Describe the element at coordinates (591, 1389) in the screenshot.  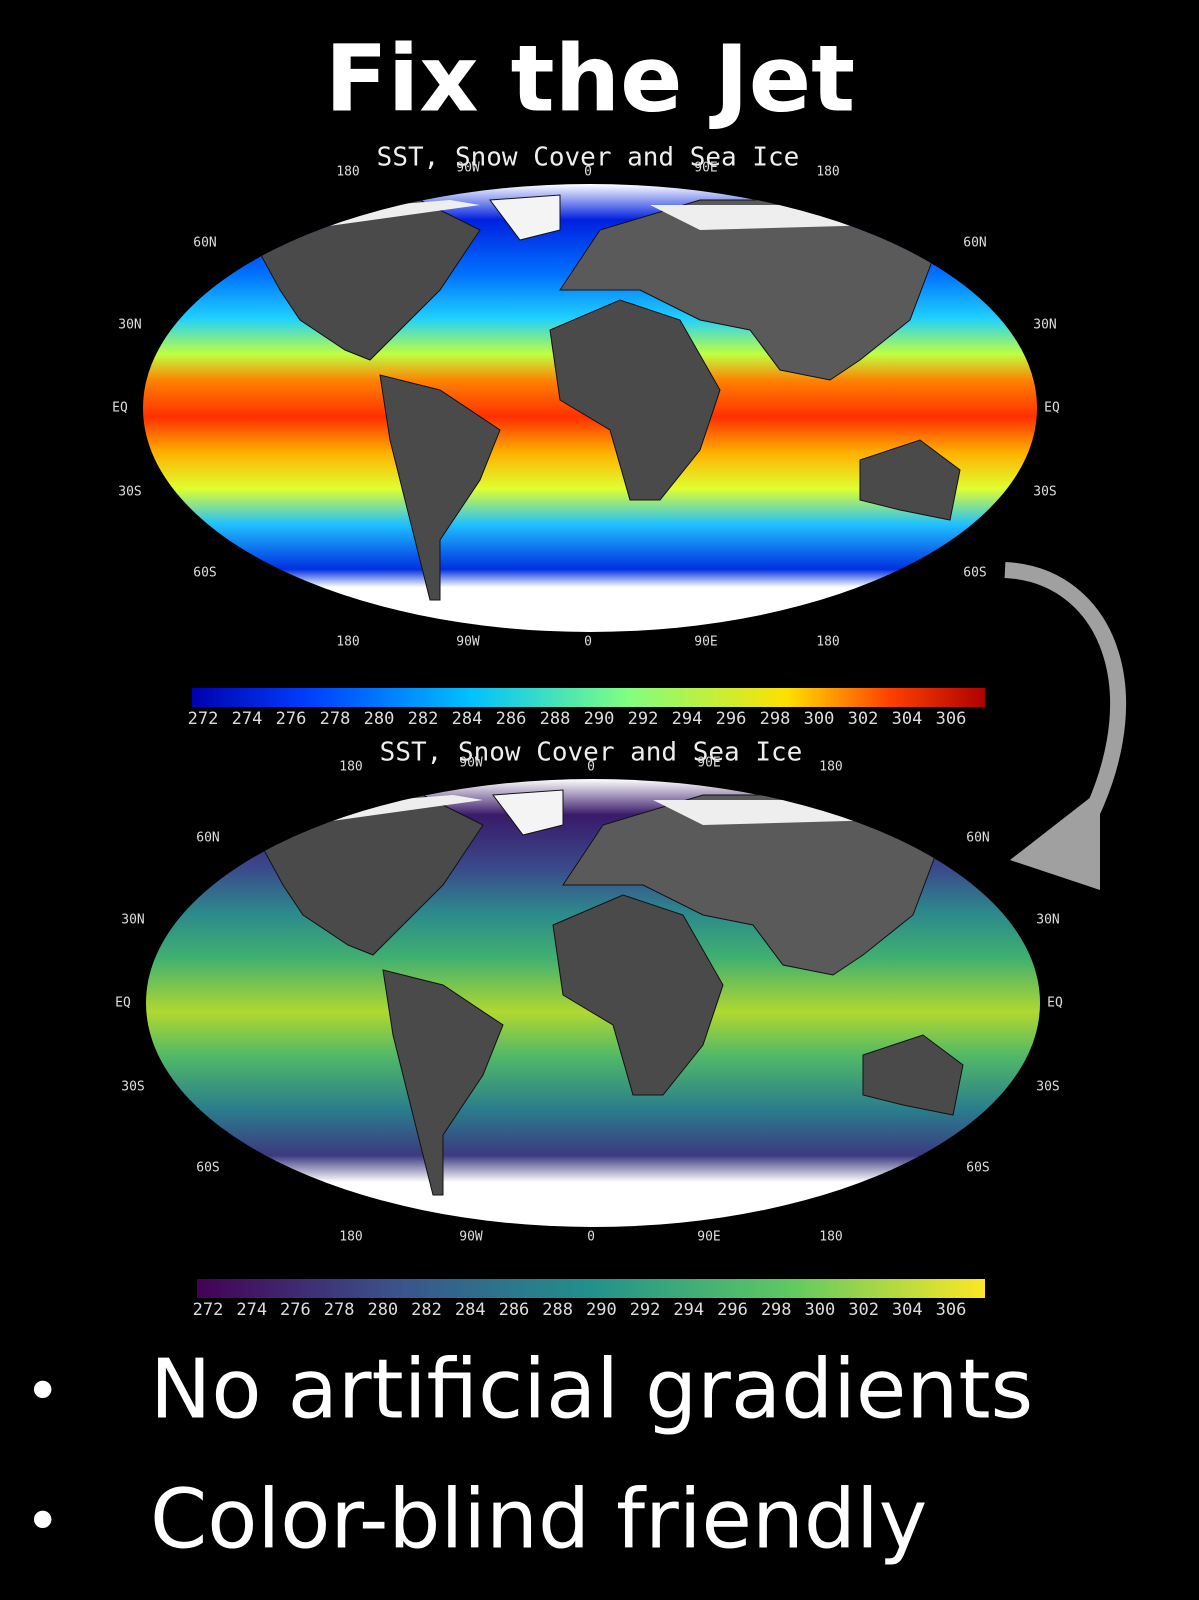
I see `bullet-text: No artificial gradients` at that location.